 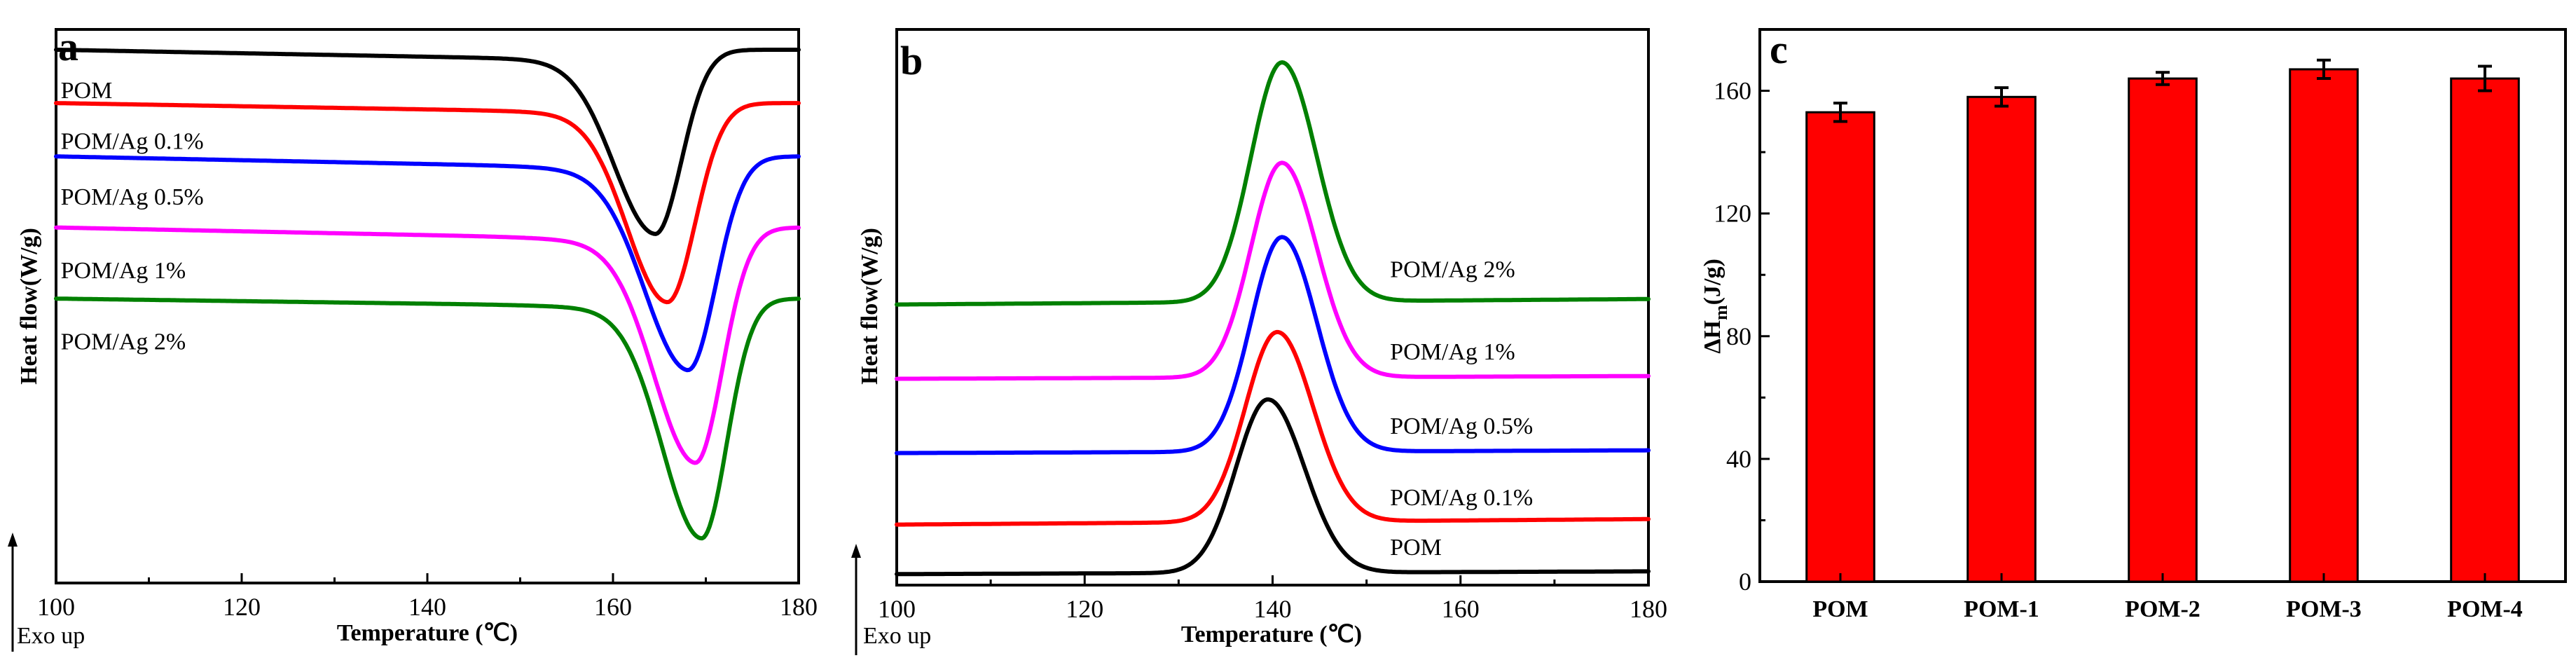 I want to click on panel-c-y-tick-label: 40, so click(x=1738, y=459).